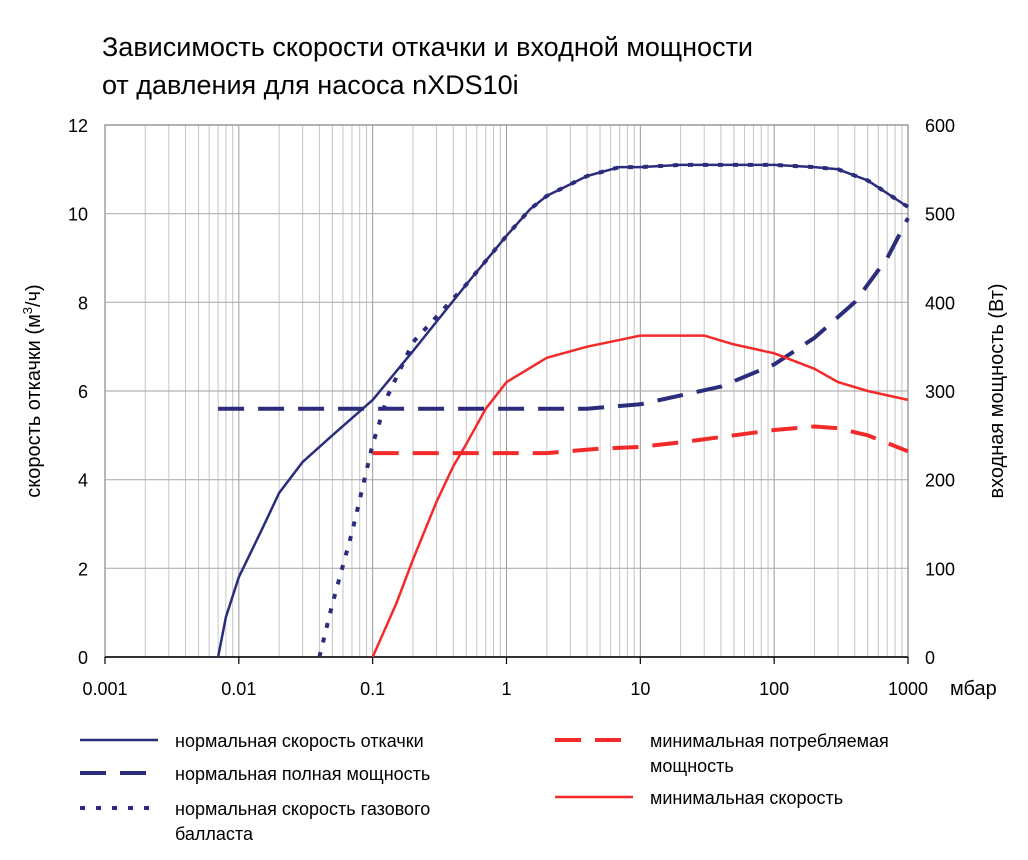 This screenshot has height=860, width=1028. Describe the element at coordinates (310, 85) in the screenshot. I see `chart-title-line-2: от давления для насоса nXDS10i` at that location.